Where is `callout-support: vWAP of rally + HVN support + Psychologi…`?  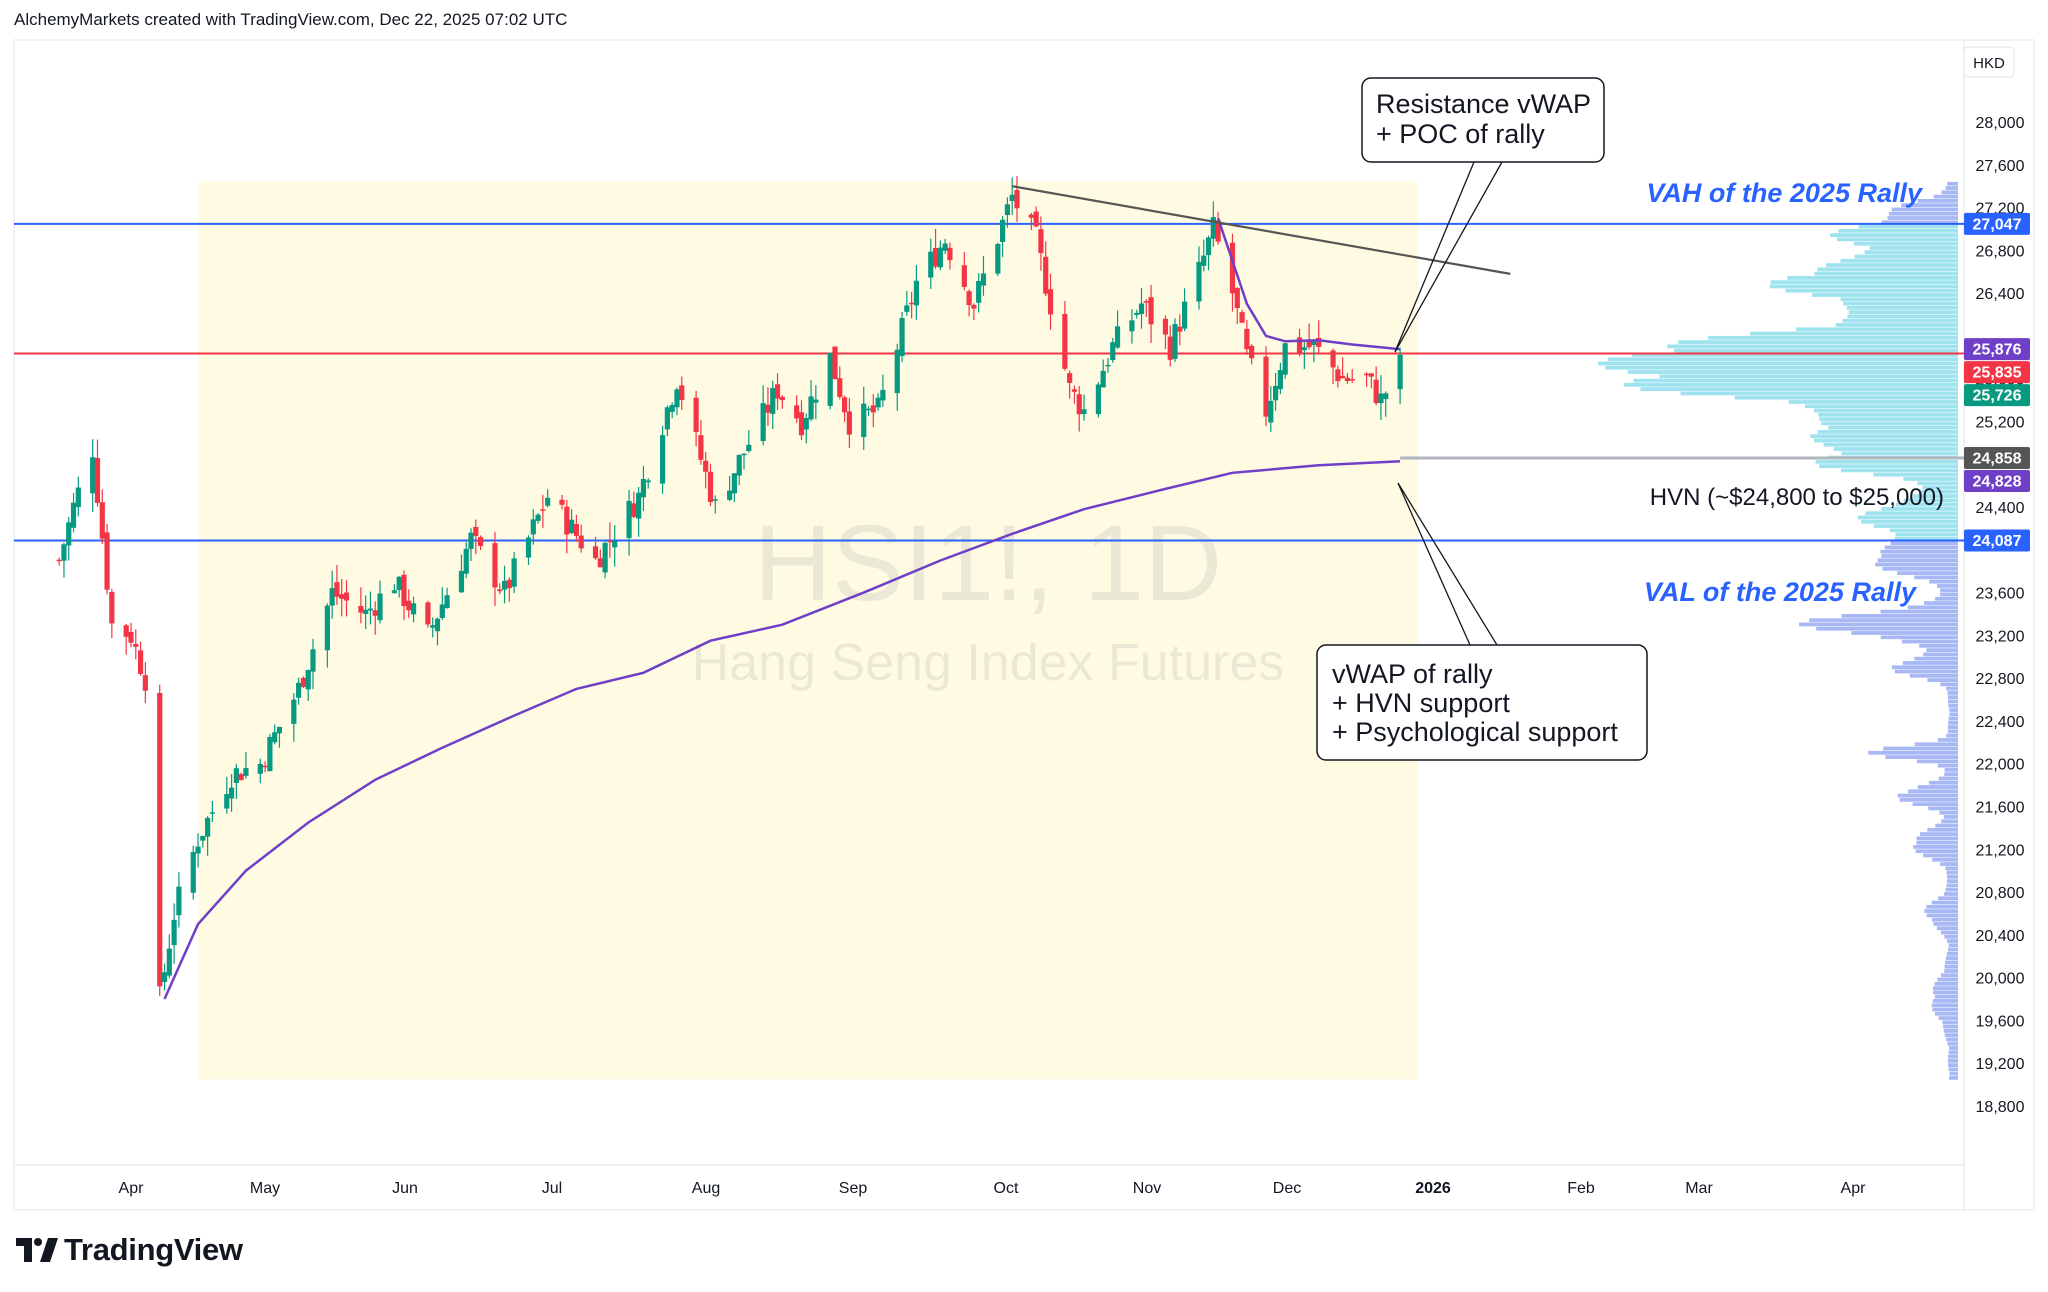
callout-support: vWAP of rally + HVN support + Psychologi… is located at coordinates (1482, 621).